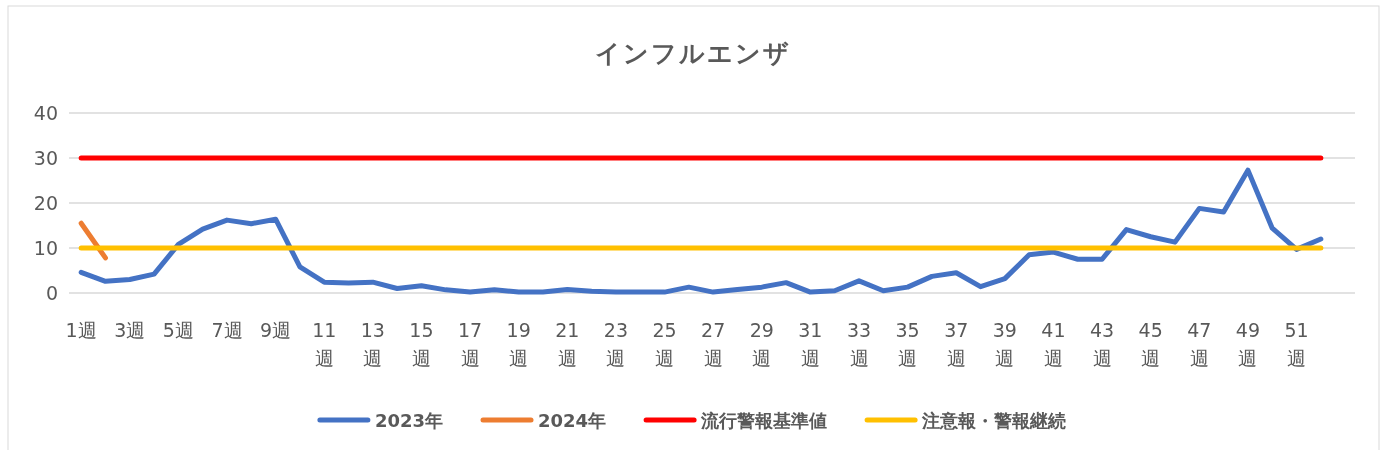  Describe the element at coordinates (1199, 344) in the screenshot. I see `x-tick-label: 47週` at that location.